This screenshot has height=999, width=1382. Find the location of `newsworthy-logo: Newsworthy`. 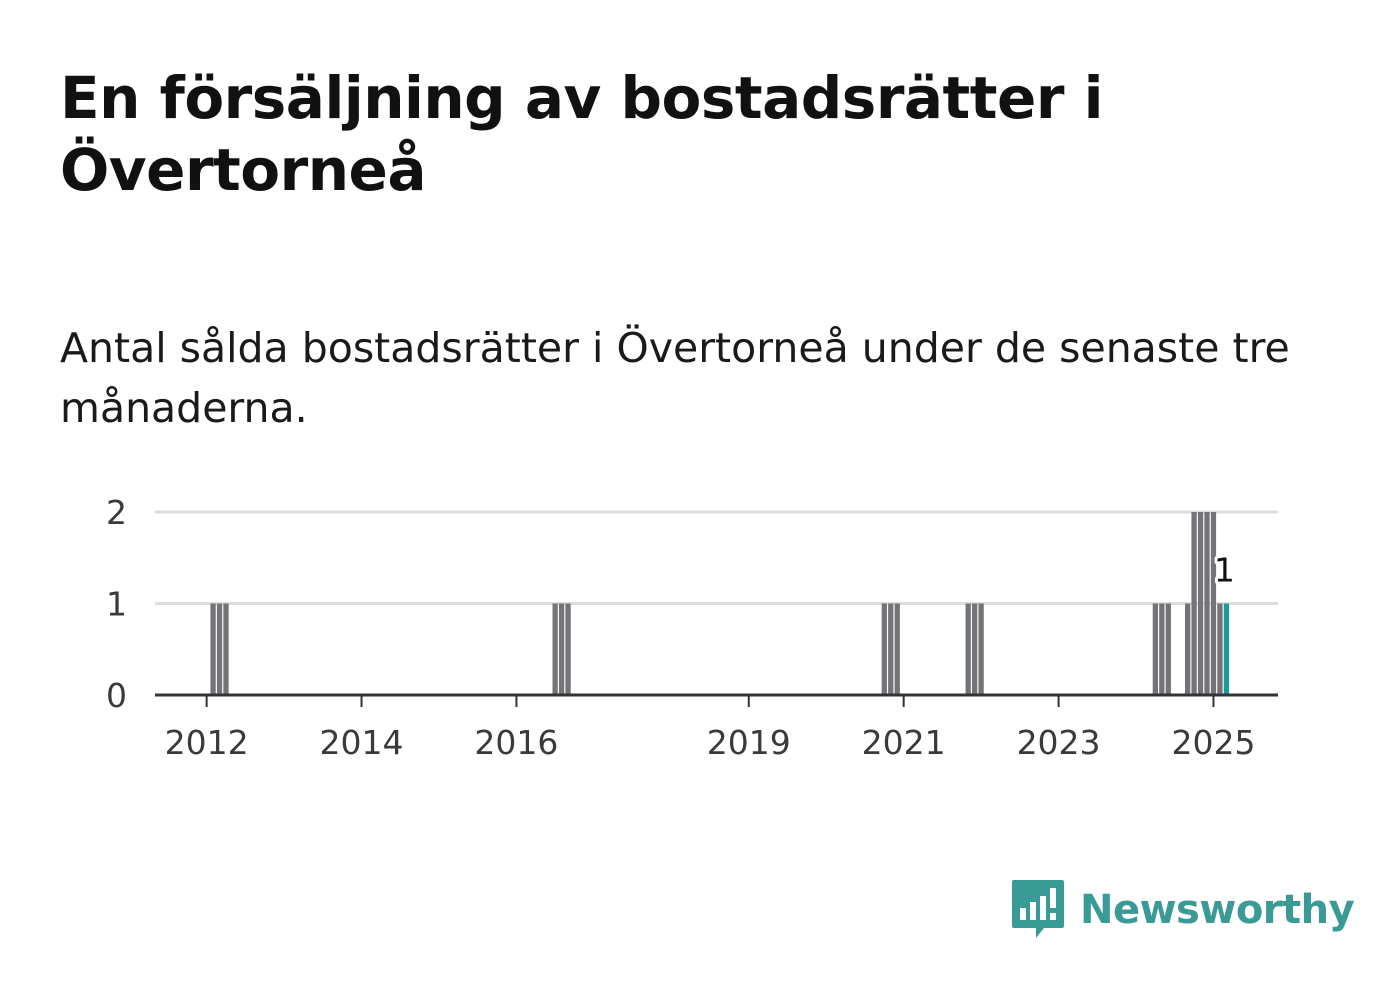

newsworthy-logo: Newsworthy is located at coordinates (1182, 910).